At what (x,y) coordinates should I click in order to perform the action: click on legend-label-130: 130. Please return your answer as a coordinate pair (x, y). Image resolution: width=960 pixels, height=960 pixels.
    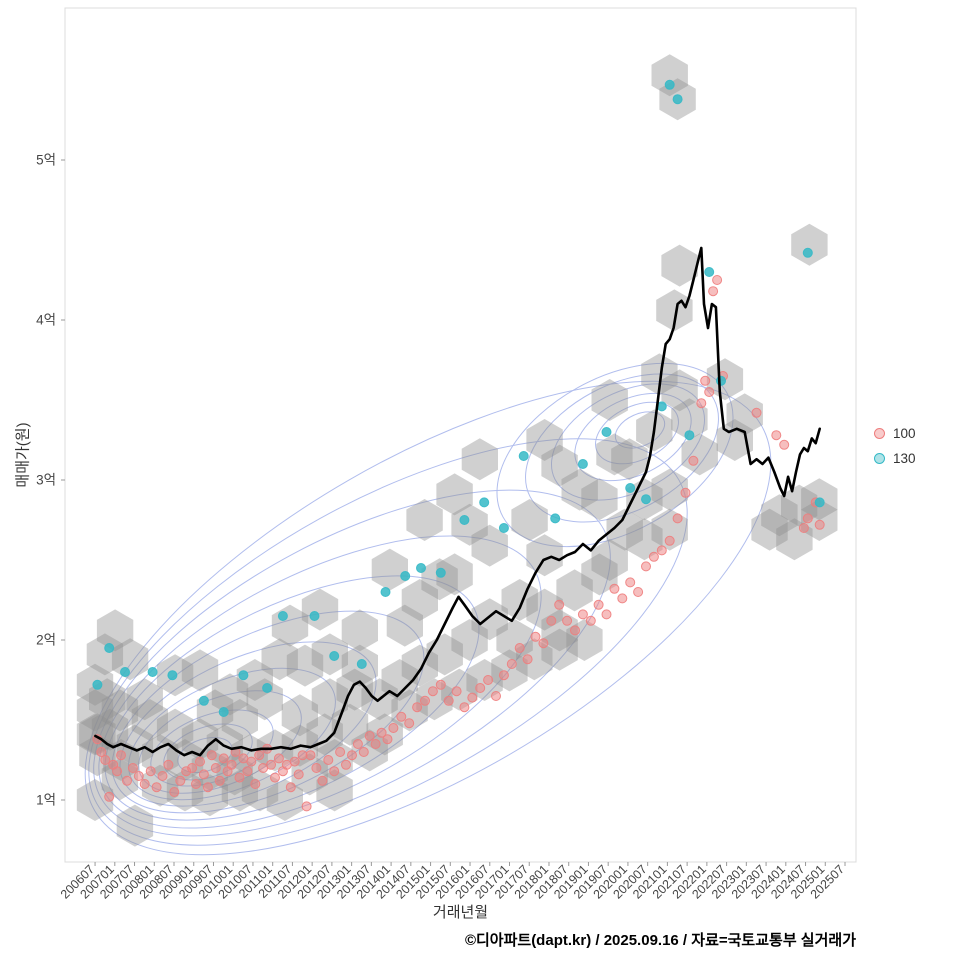
    Looking at the image, I should click on (904, 458).